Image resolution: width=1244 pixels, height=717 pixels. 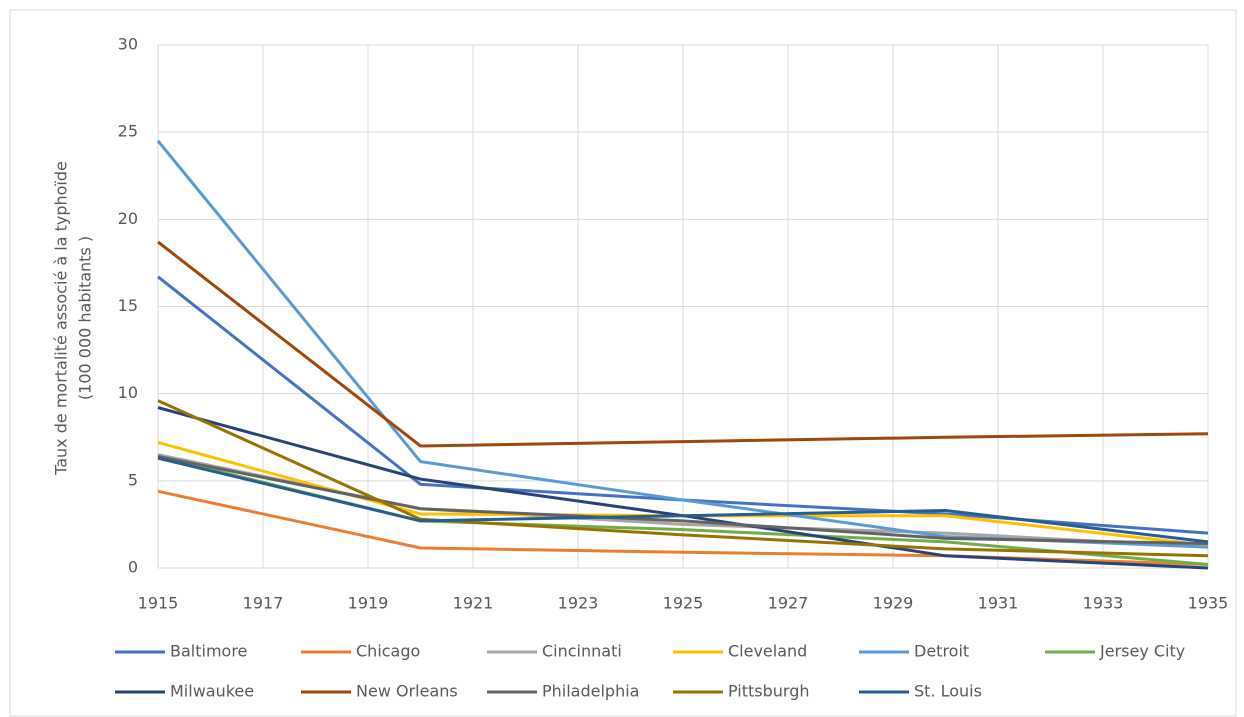 What do you see at coordinates (128, 305) in the screenshot?
I see `y-tick-label: 15` at bounding box center [128, 305].